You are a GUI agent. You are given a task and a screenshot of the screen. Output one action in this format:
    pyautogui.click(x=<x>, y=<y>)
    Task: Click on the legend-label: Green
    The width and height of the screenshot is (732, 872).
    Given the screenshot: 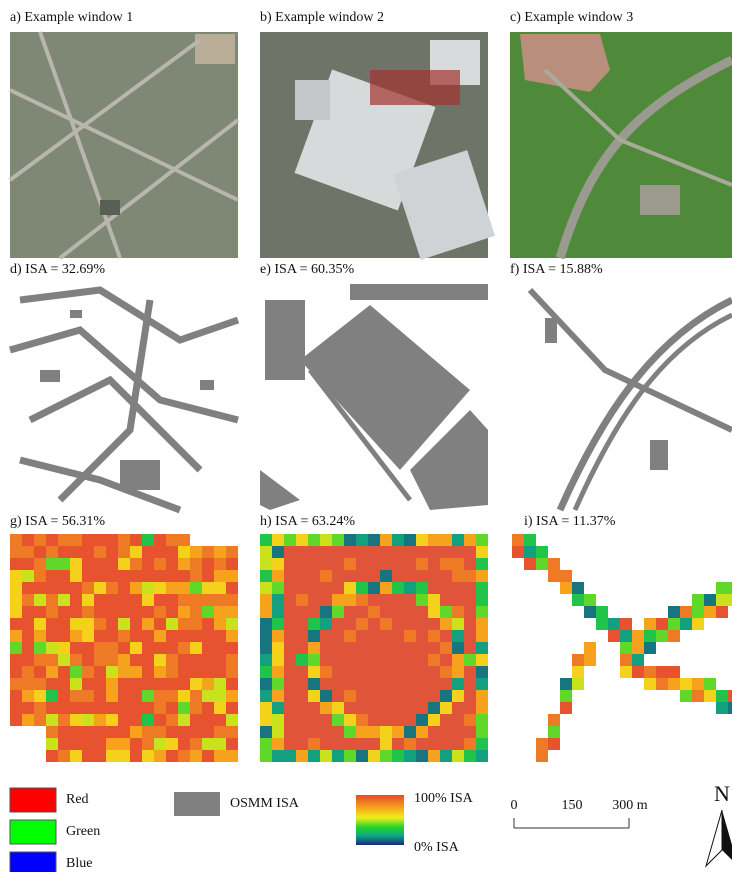 What is the action you would take?
    pyautogui.click(x=83, y=831)
    